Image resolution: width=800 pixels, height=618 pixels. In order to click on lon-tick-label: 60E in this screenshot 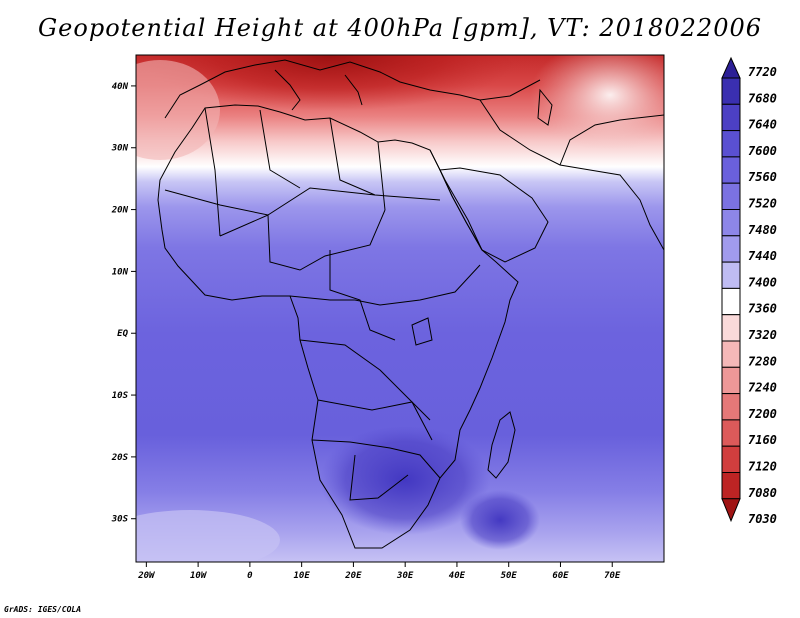, I will do `click(560, 576)`.